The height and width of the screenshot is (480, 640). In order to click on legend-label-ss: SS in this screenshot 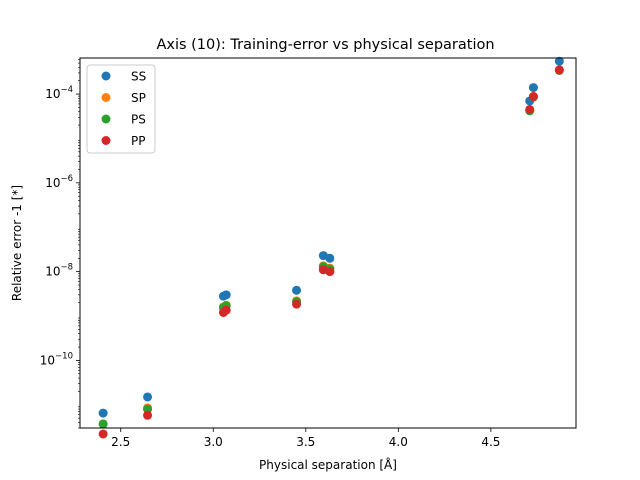, I will do `click(138, 77)`.